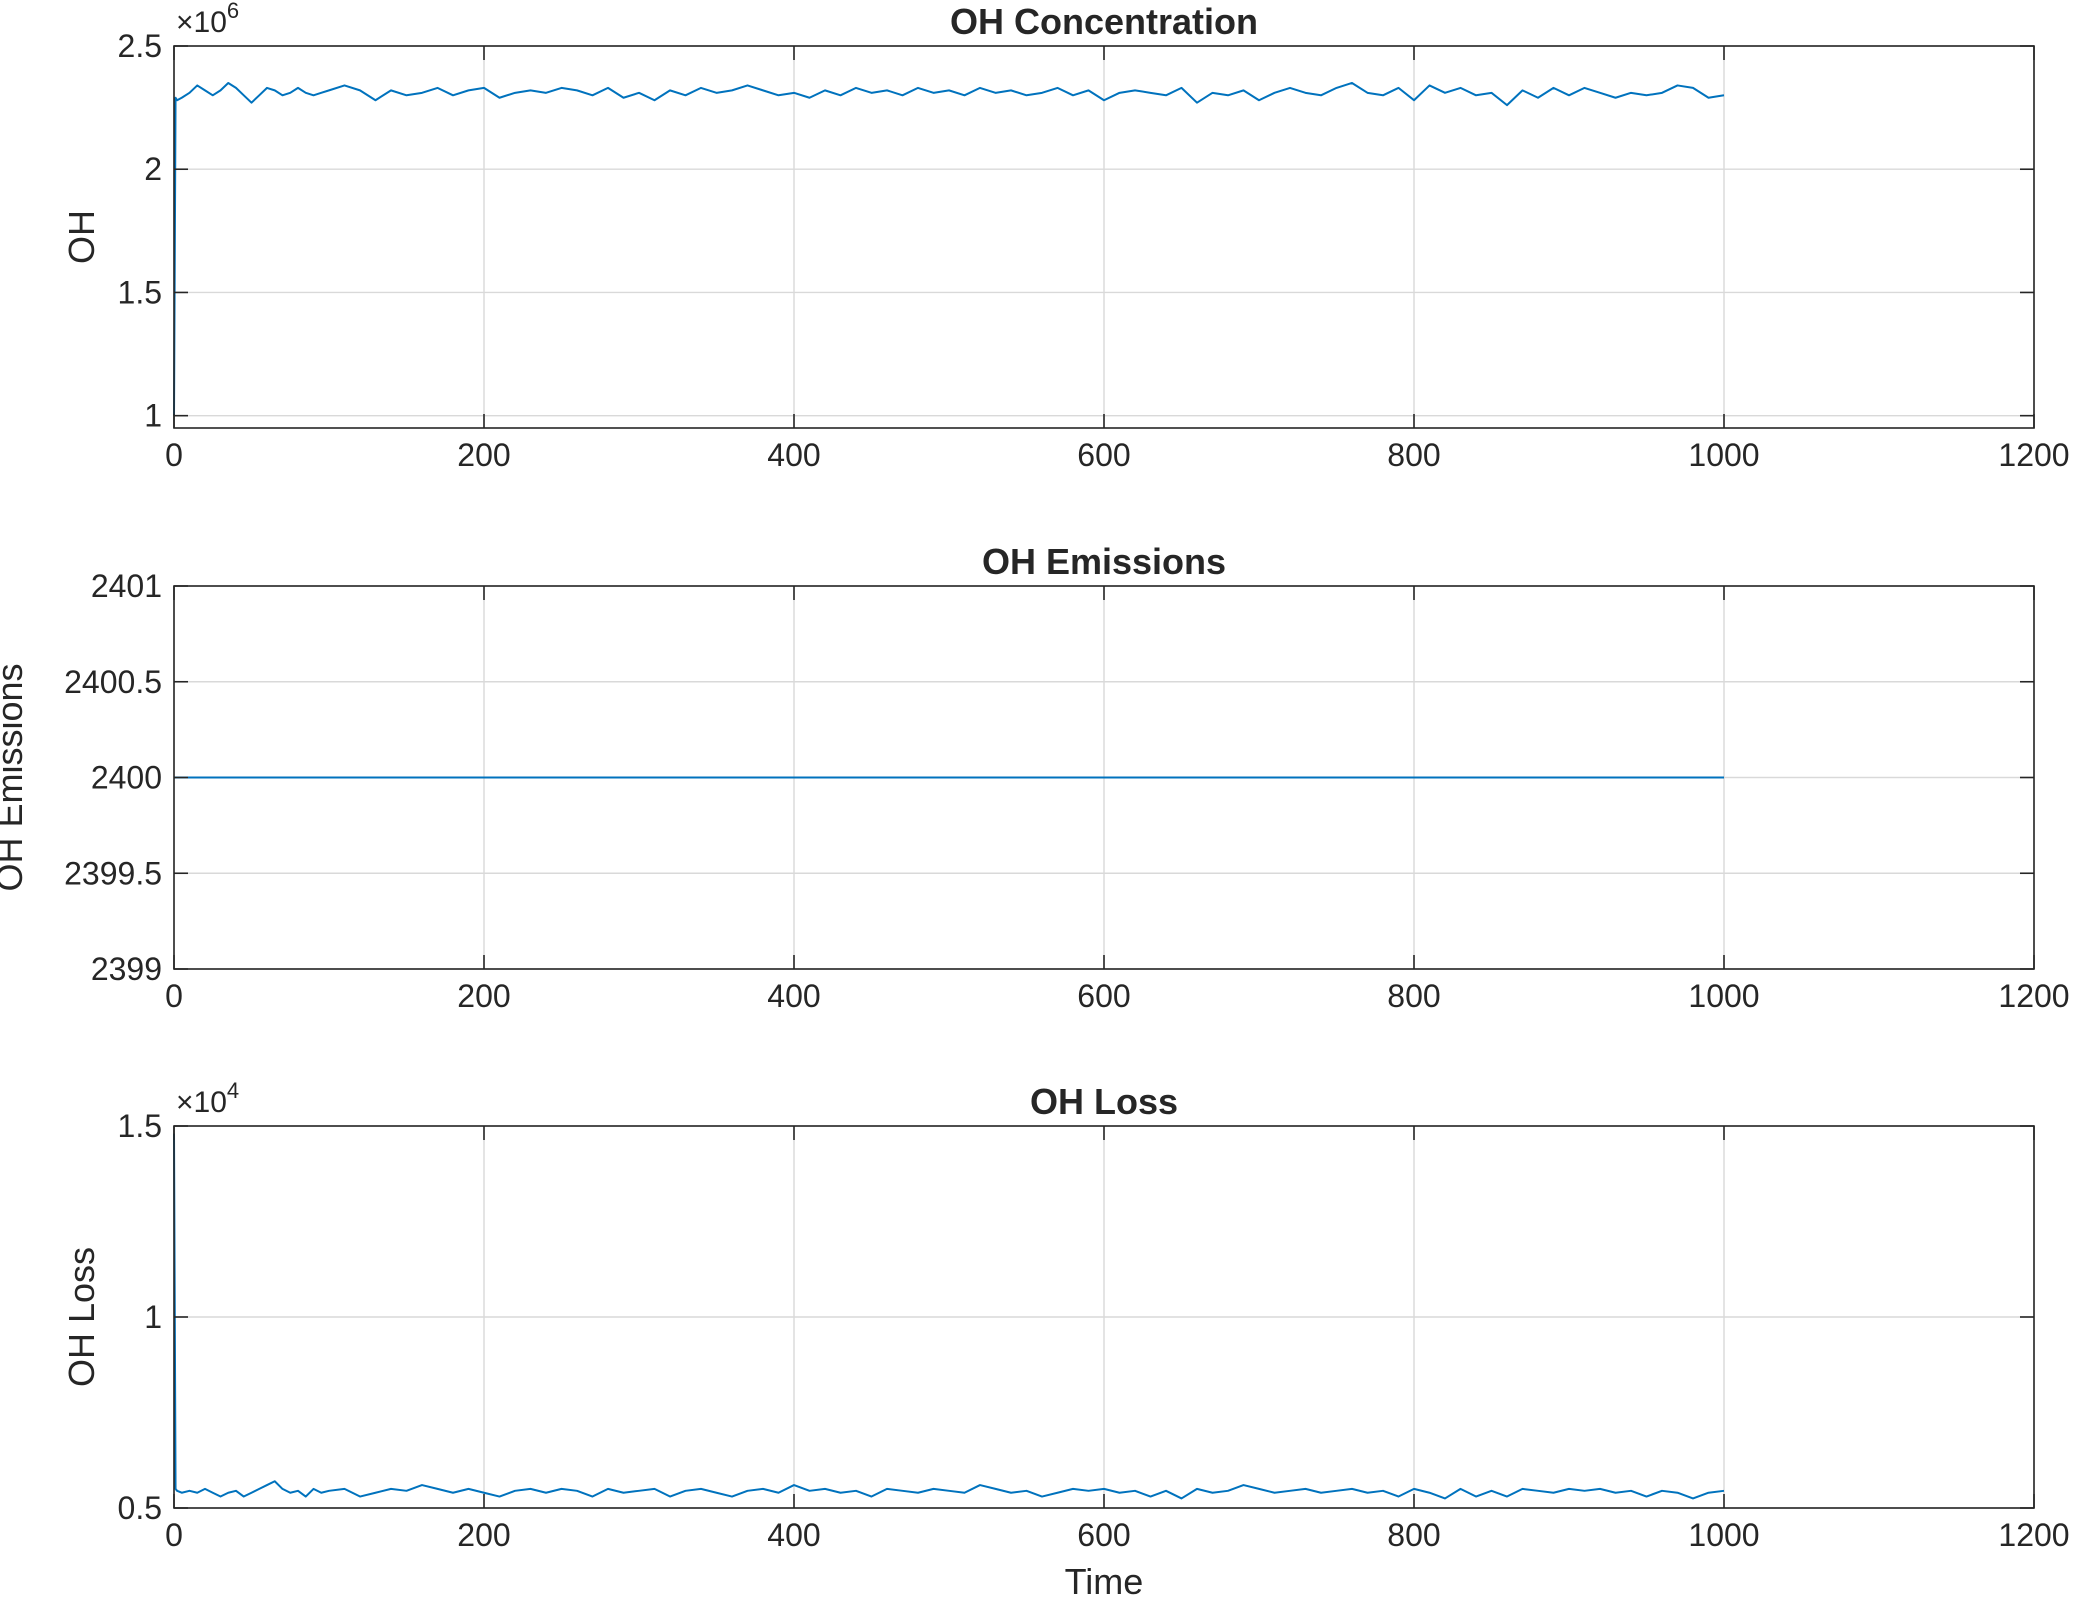  What do you see at coordinates (140, 1508) in the screenshot?
I see `y-tick-label: 0.5` at bounding box center [140, 1508].